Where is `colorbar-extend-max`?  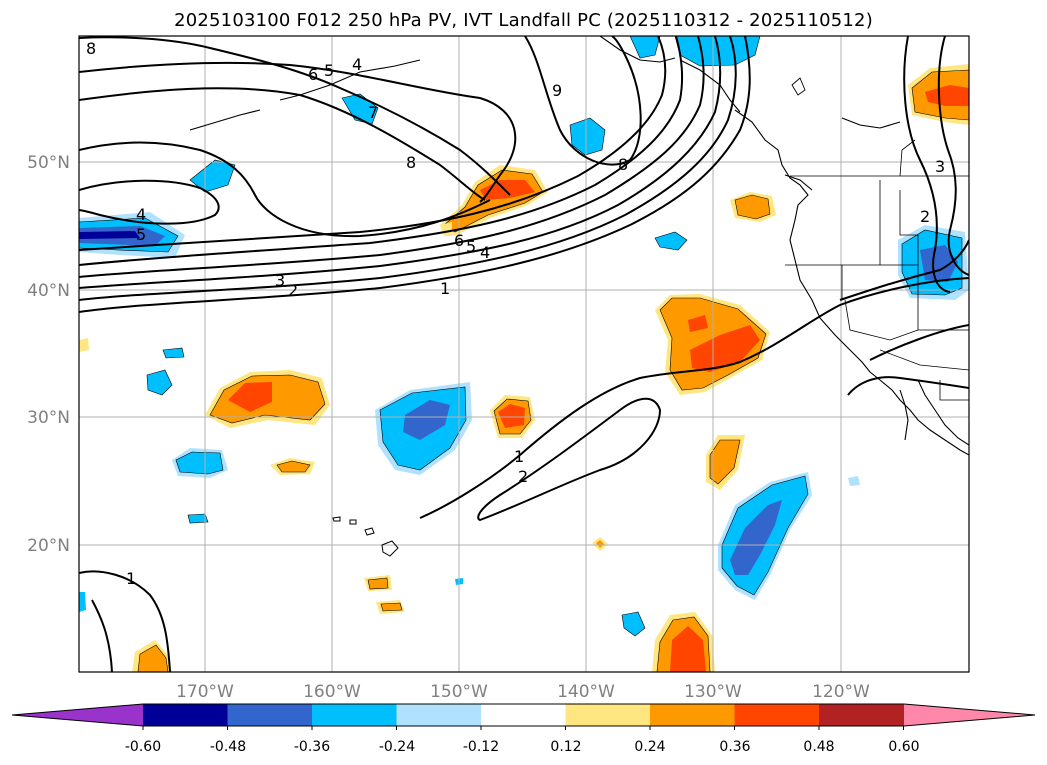
colorbar-extend-max is located at coordinates (969, 715).